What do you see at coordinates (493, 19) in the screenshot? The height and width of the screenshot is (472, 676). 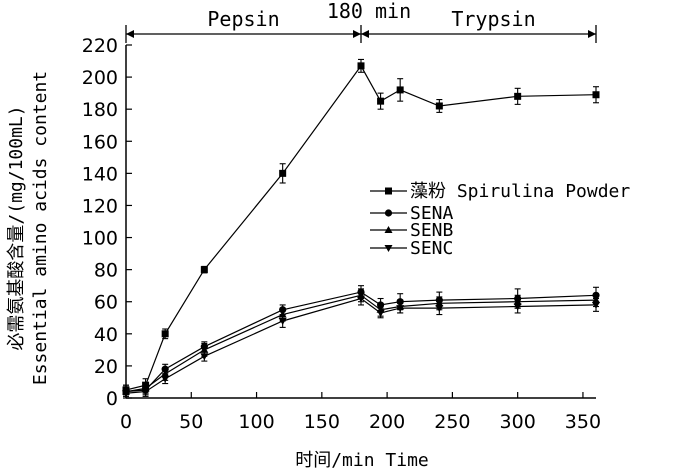 I see `phase-label-trypsin: Trypsin` at bounding box center [493, 19].